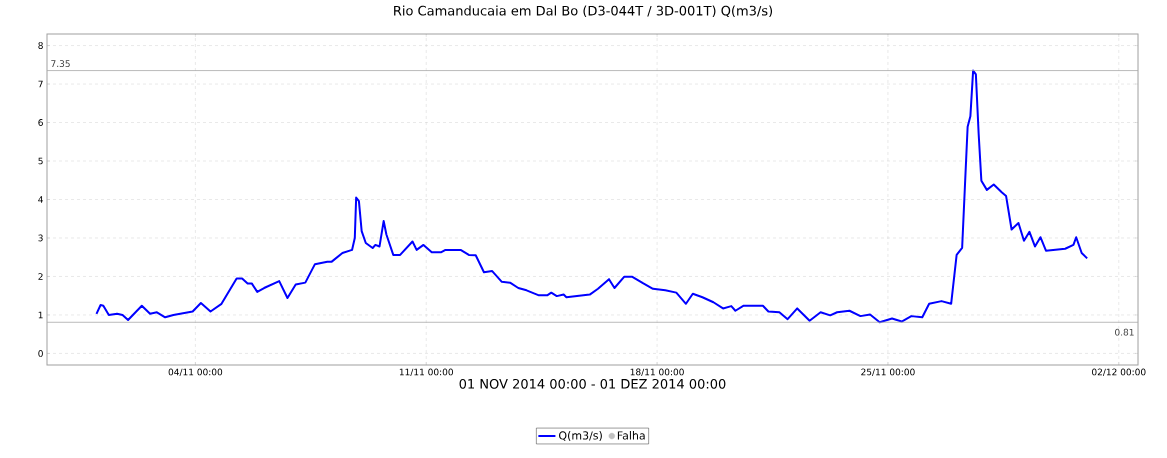 The image size is (1167, 458). I want to click on y-tick-label: 1, so click(40, 315).